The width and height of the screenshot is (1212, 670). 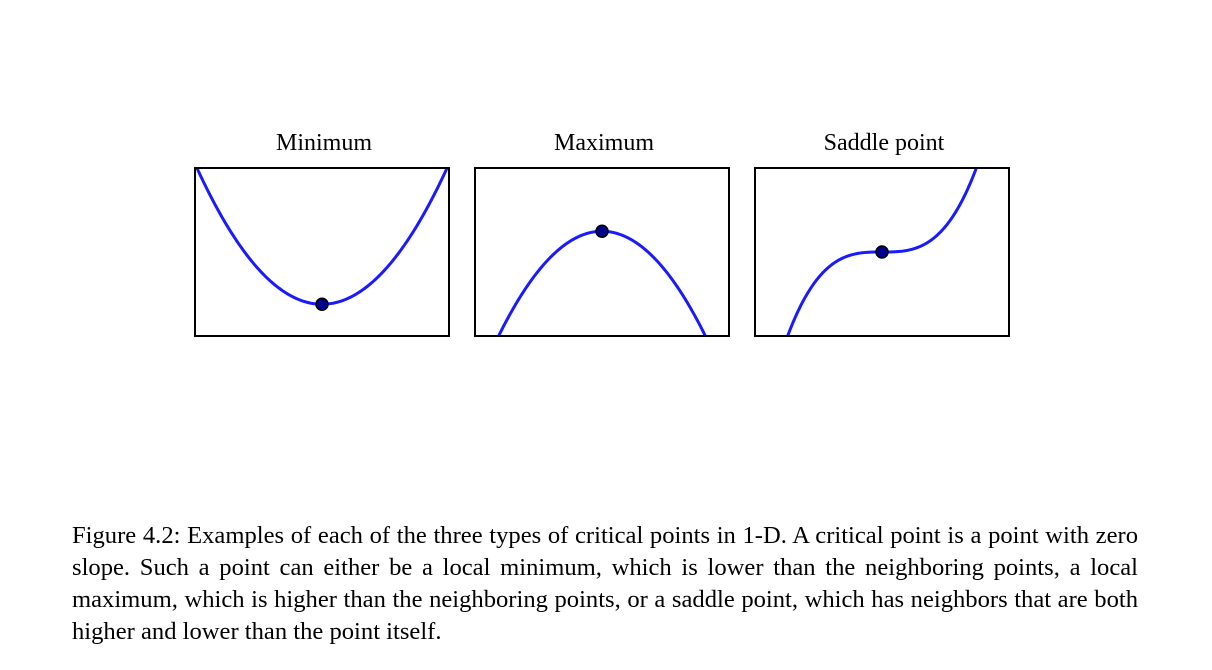 I want to click on panel-title-saddle: Saddle point, so click(x=884, y=143).